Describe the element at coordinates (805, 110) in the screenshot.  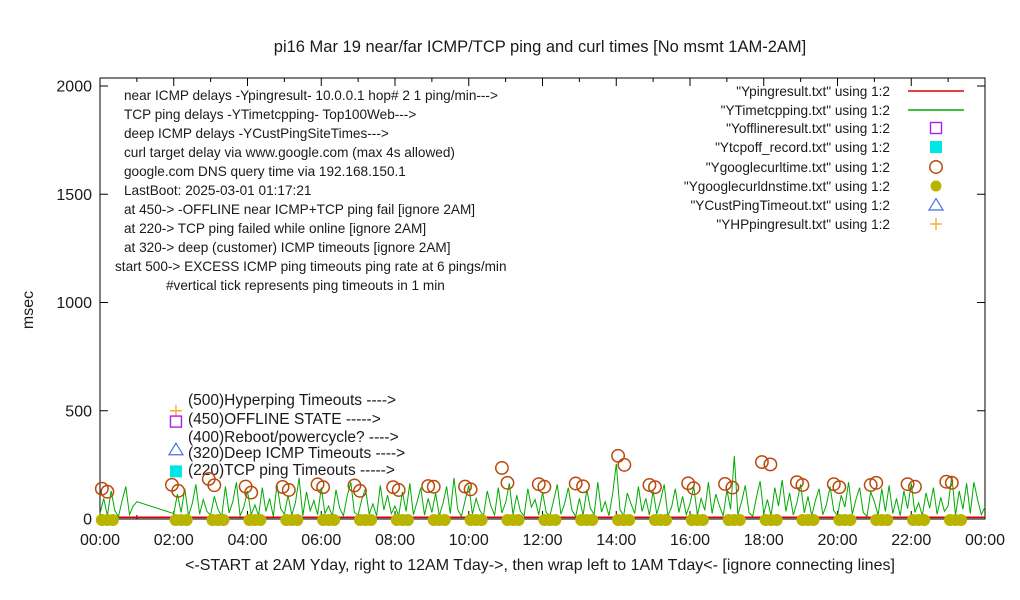
I see `legend-label-ytimetcpping: "YTimetcpping.txt" using 1:2` at that location.